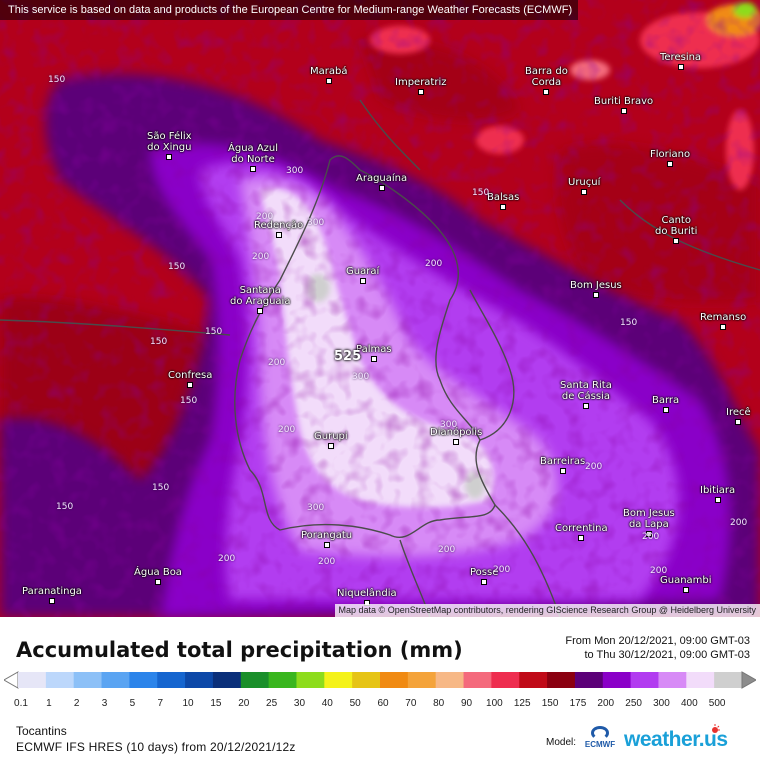 This screenshot has height=760, width=760. What do you see at coordinates (633, 703) in the screenshot?
I see `scale-tick-label: 250` at bounding box center [633, 703].